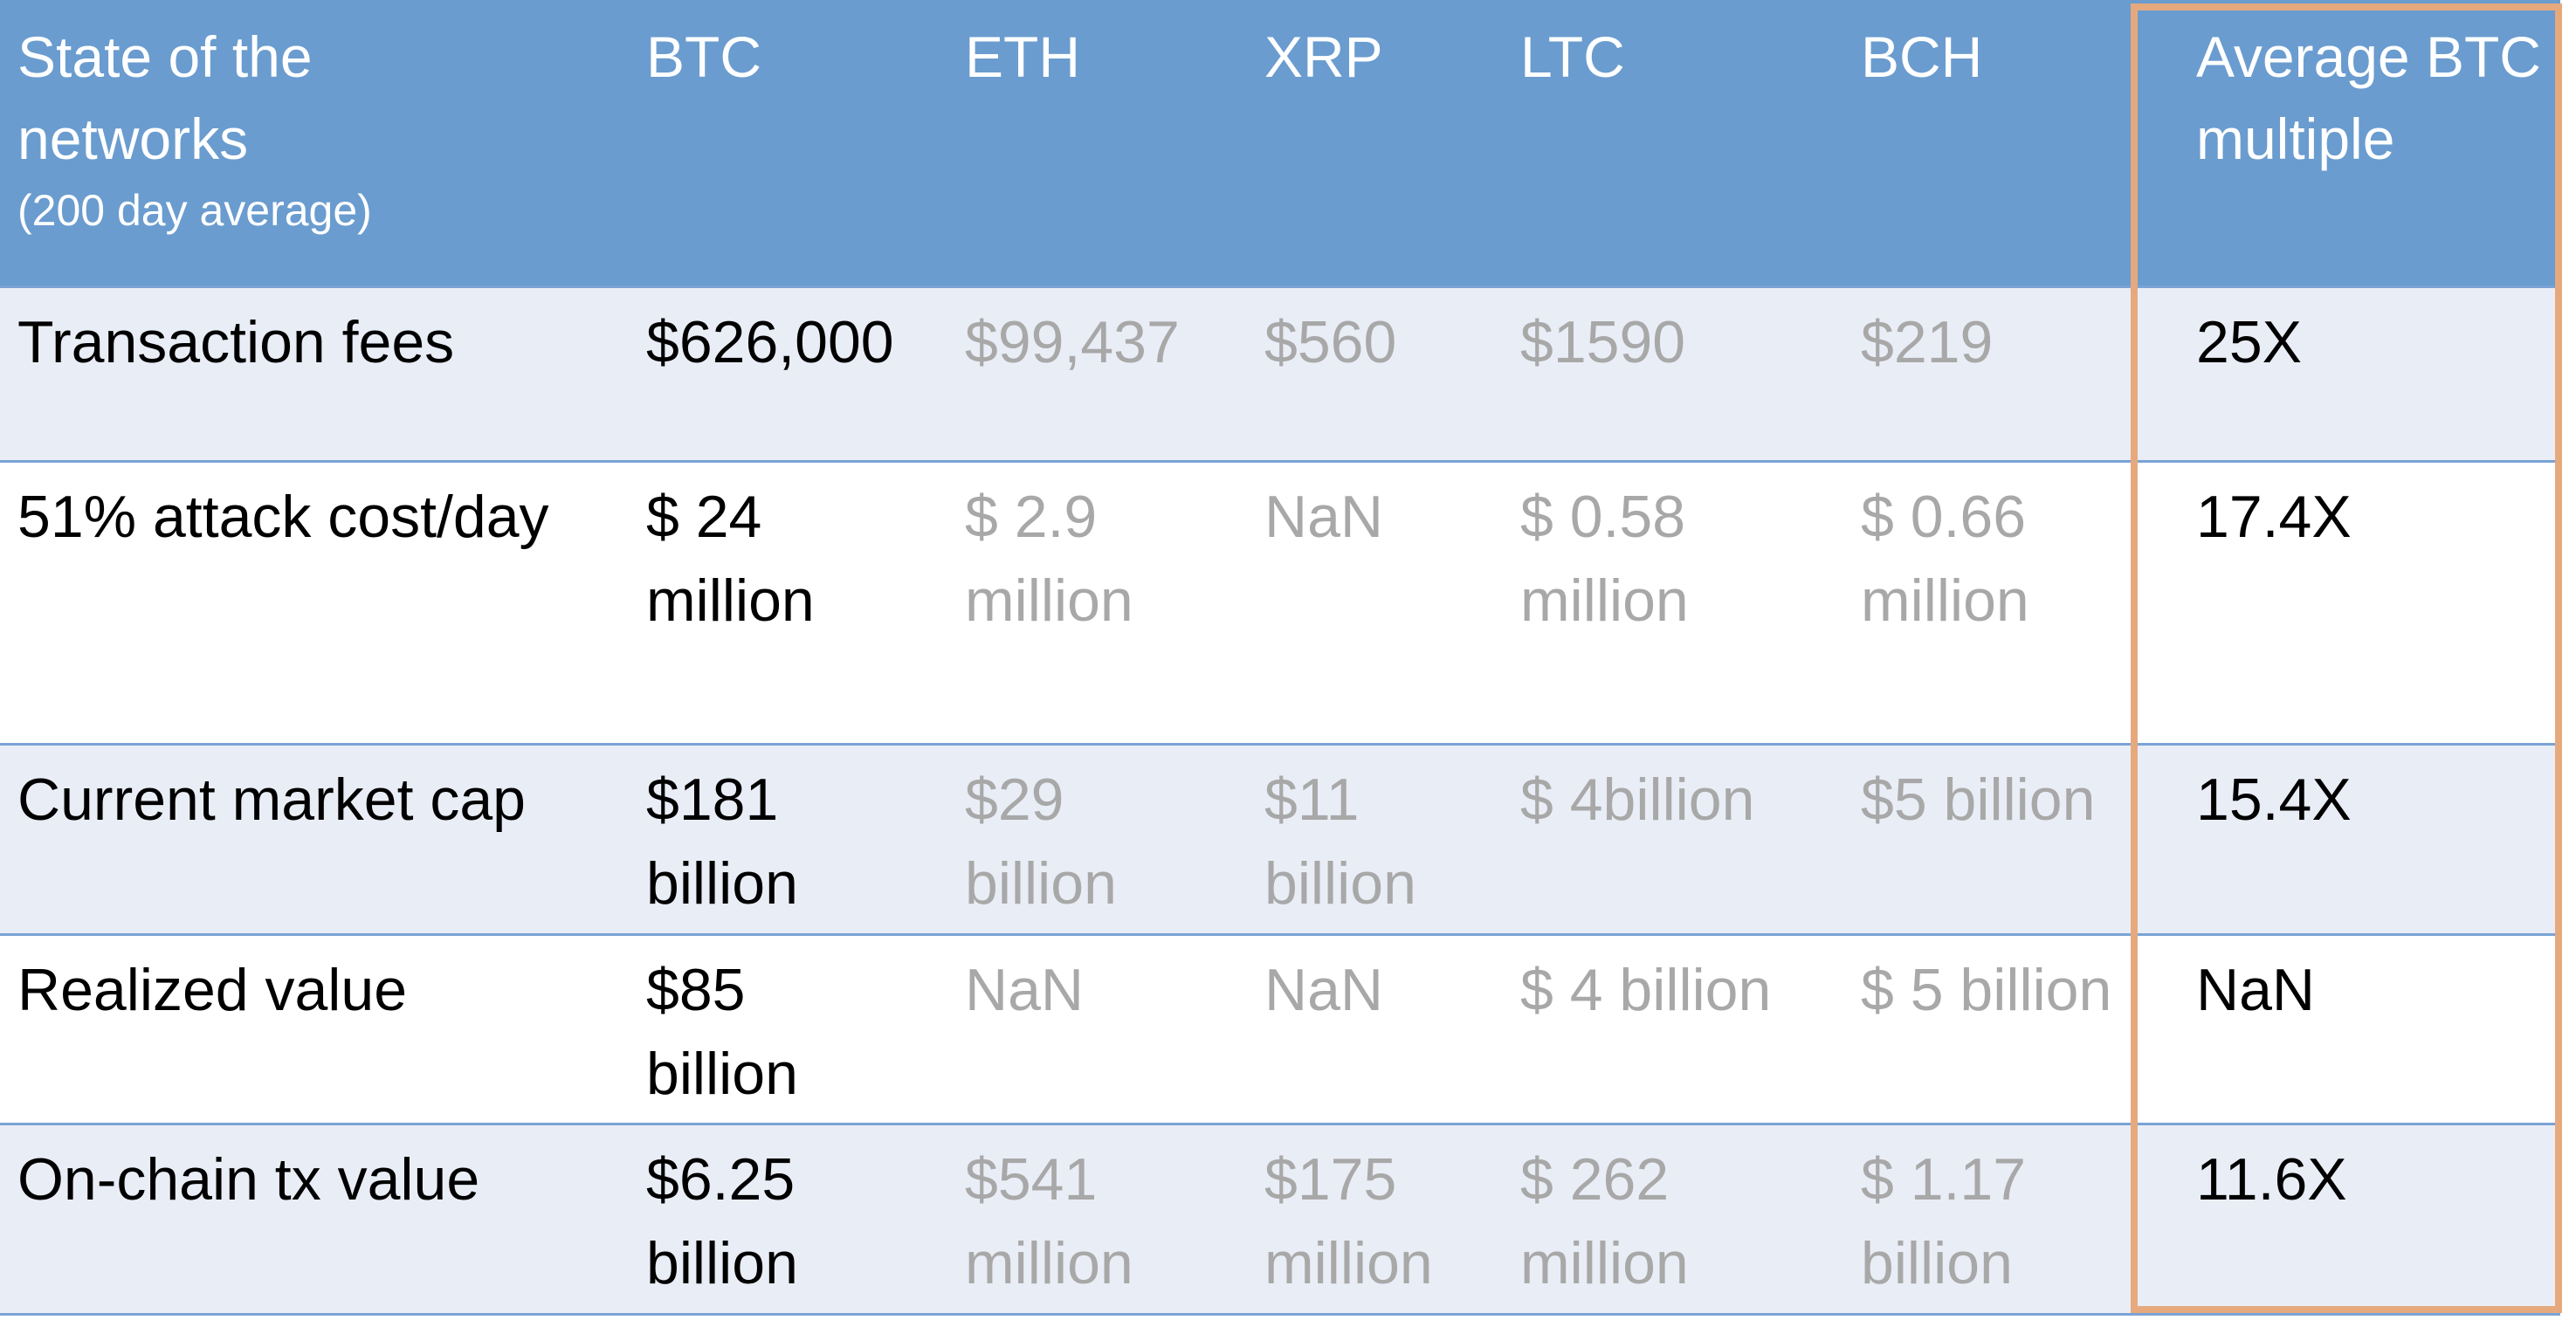 The width and height of the screenshot is (2576, 1320). I want to click on cell-eth: $29 billion, so click(1097, 838).